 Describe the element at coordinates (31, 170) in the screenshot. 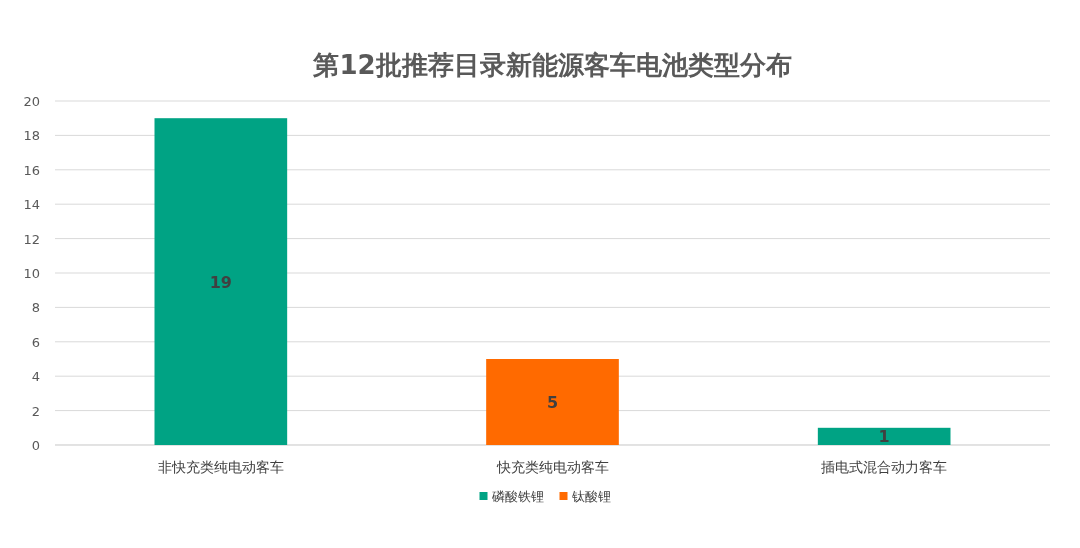

I see `y-tick-label: 16` at that location.